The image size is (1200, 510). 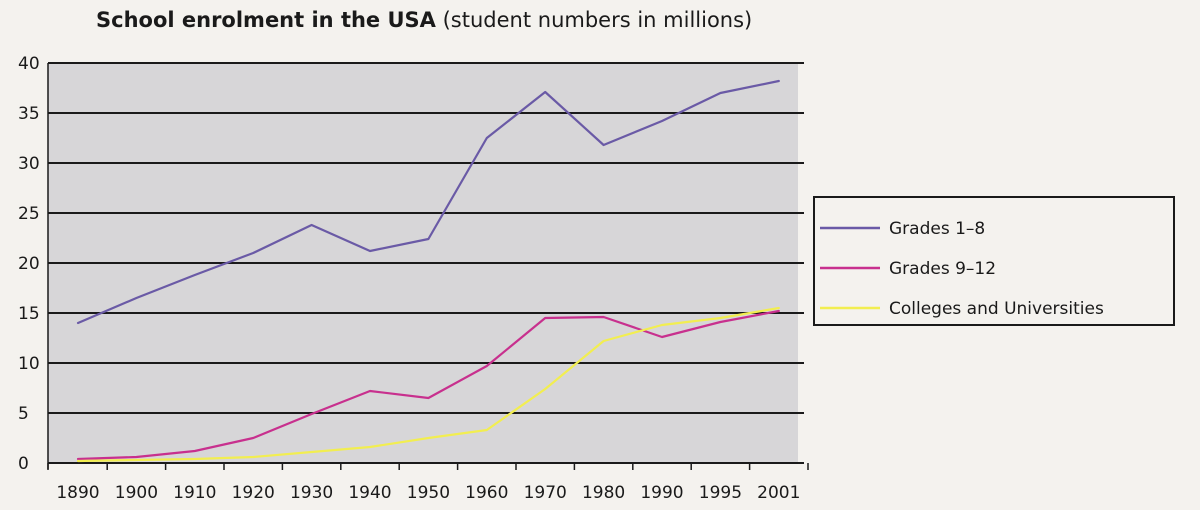 What do you see at coordinates (428, 493) in the screenshot?
I see `x-tick-label: 1950` at bounding box center [428, 493].